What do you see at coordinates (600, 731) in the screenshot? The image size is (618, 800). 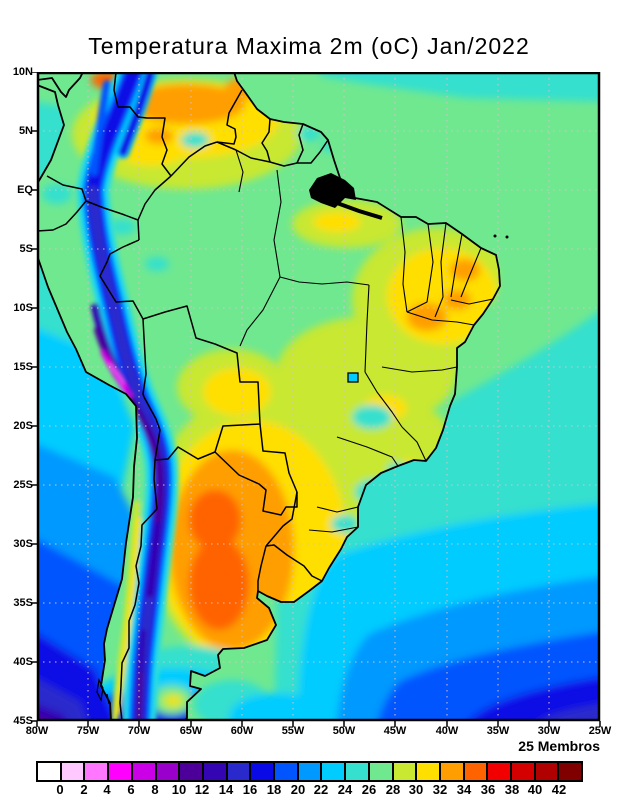 I see `lon-tick-label: 25W` at bounding box center [600, 731].